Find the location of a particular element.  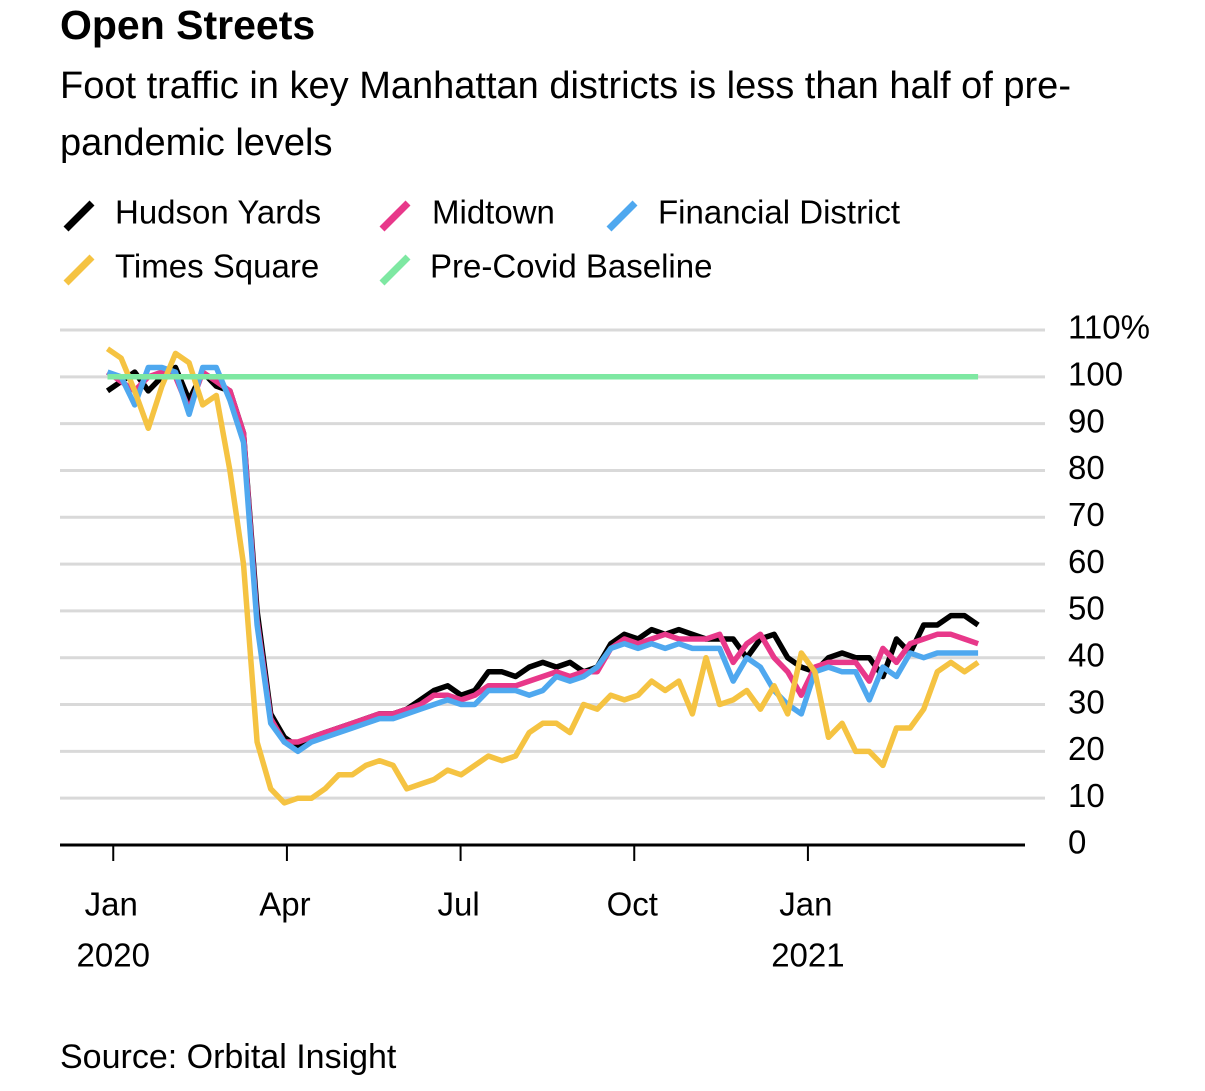

y-tick-label: 20 is located at coordinates (1086, 748).